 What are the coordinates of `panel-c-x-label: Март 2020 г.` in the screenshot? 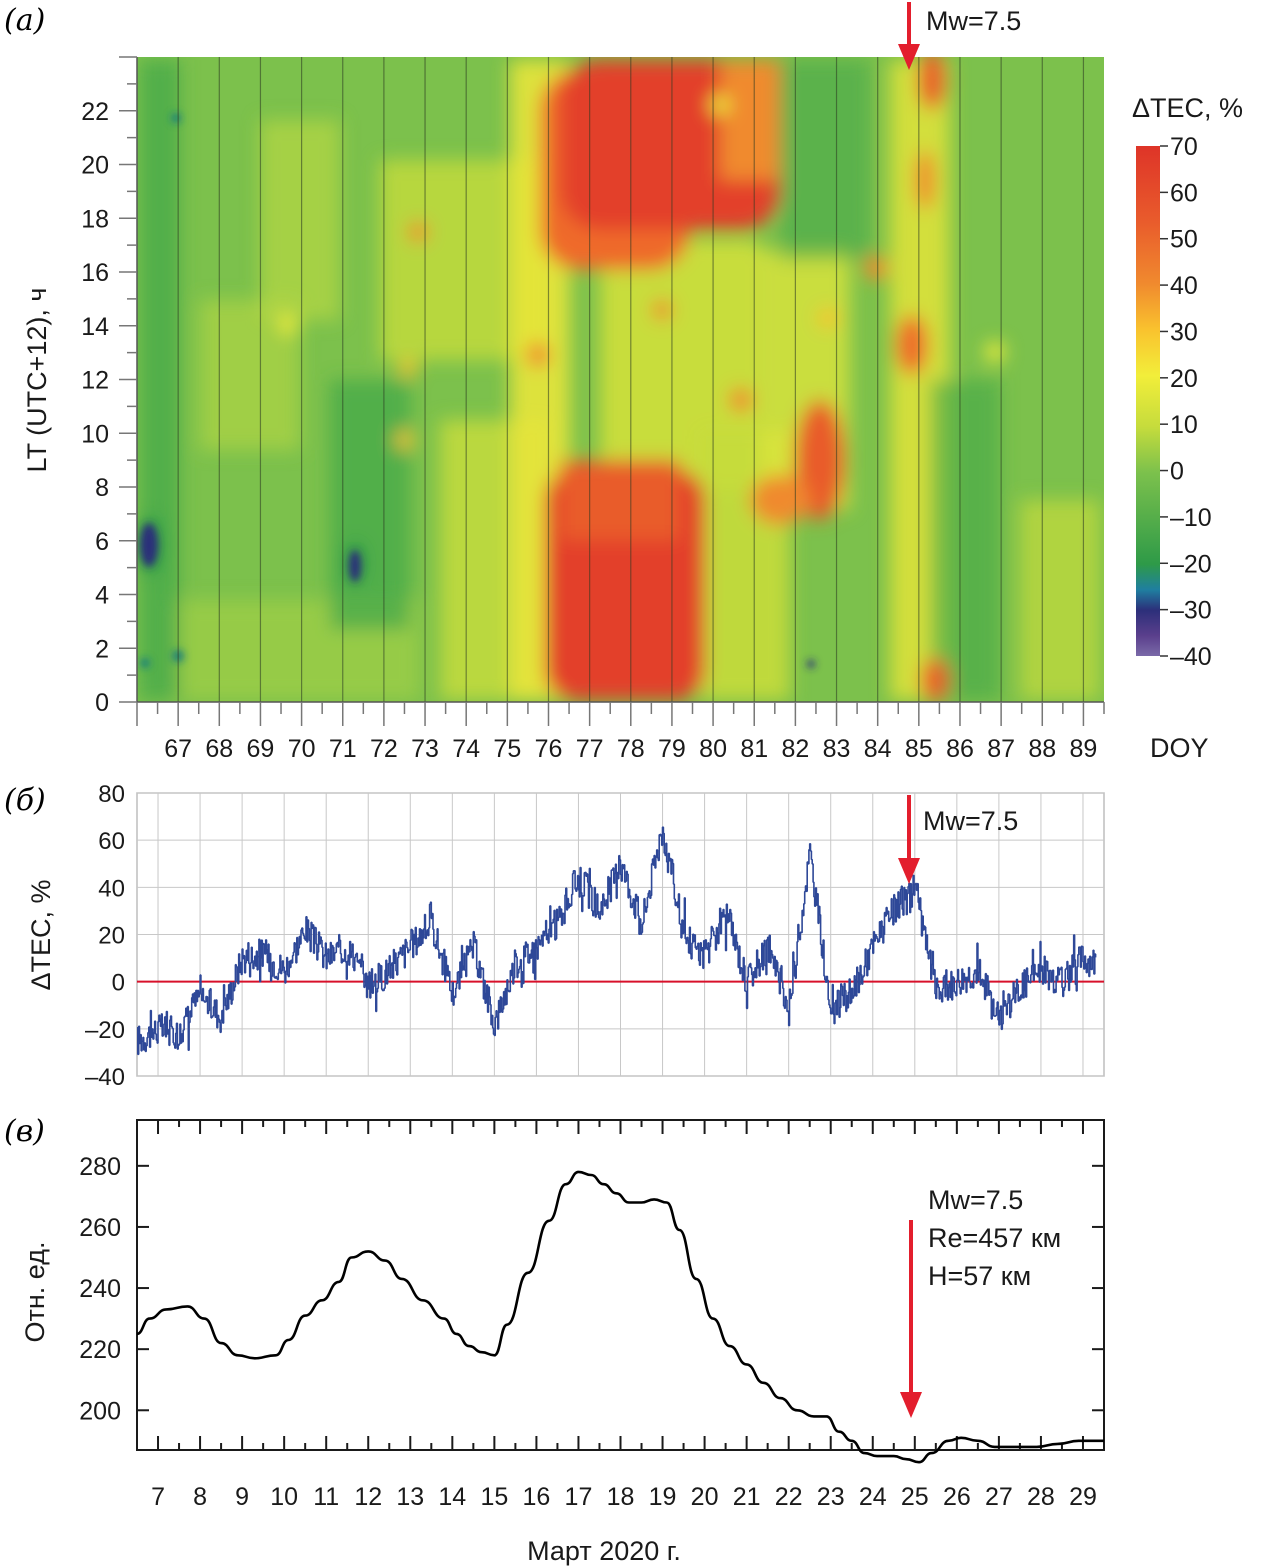 It's located at (604, 1551).